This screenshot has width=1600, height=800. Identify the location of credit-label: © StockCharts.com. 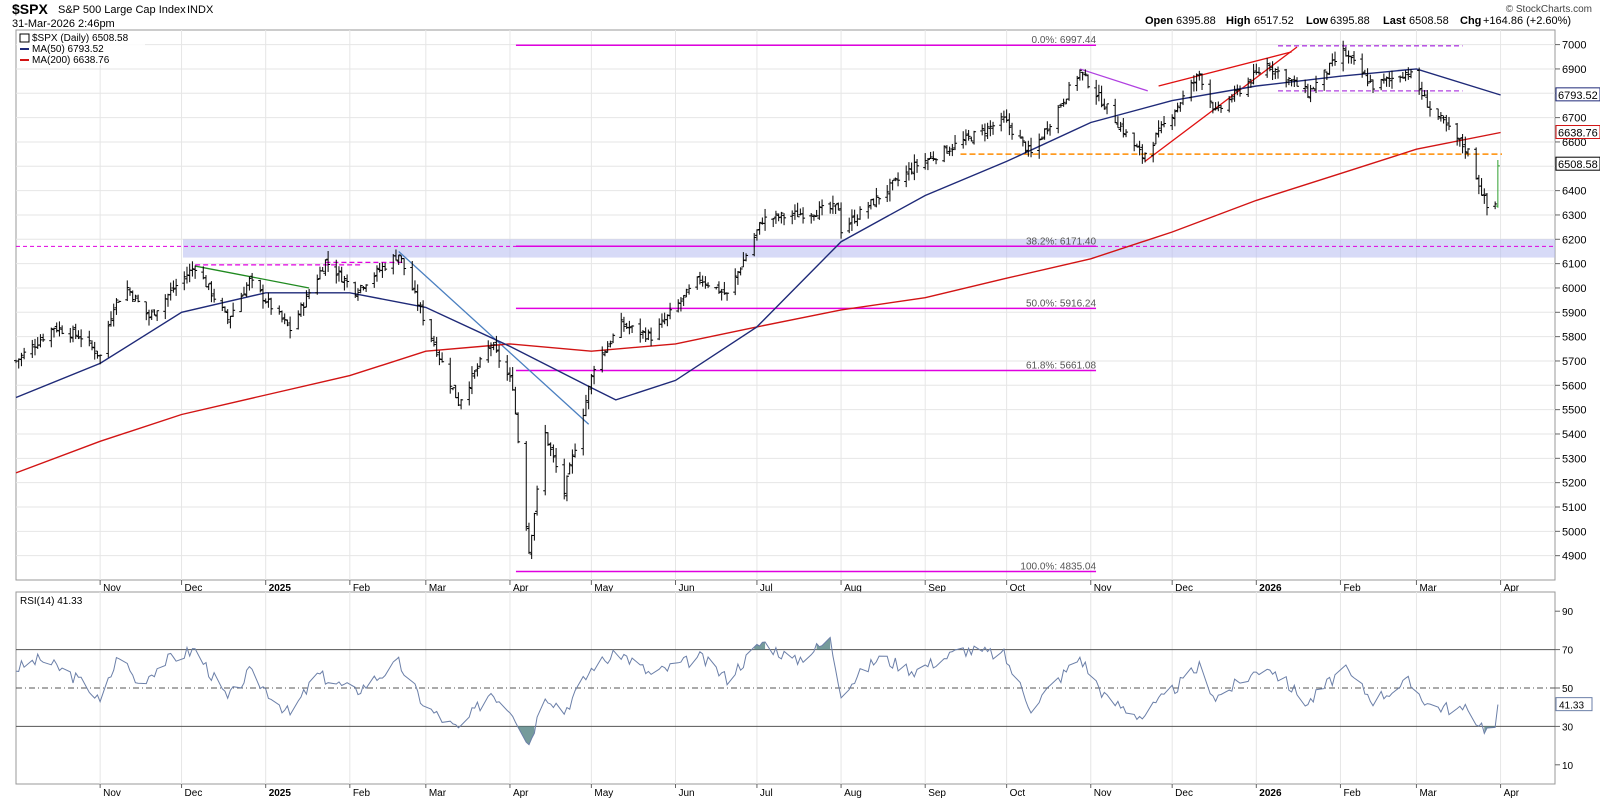
(1549, 9).